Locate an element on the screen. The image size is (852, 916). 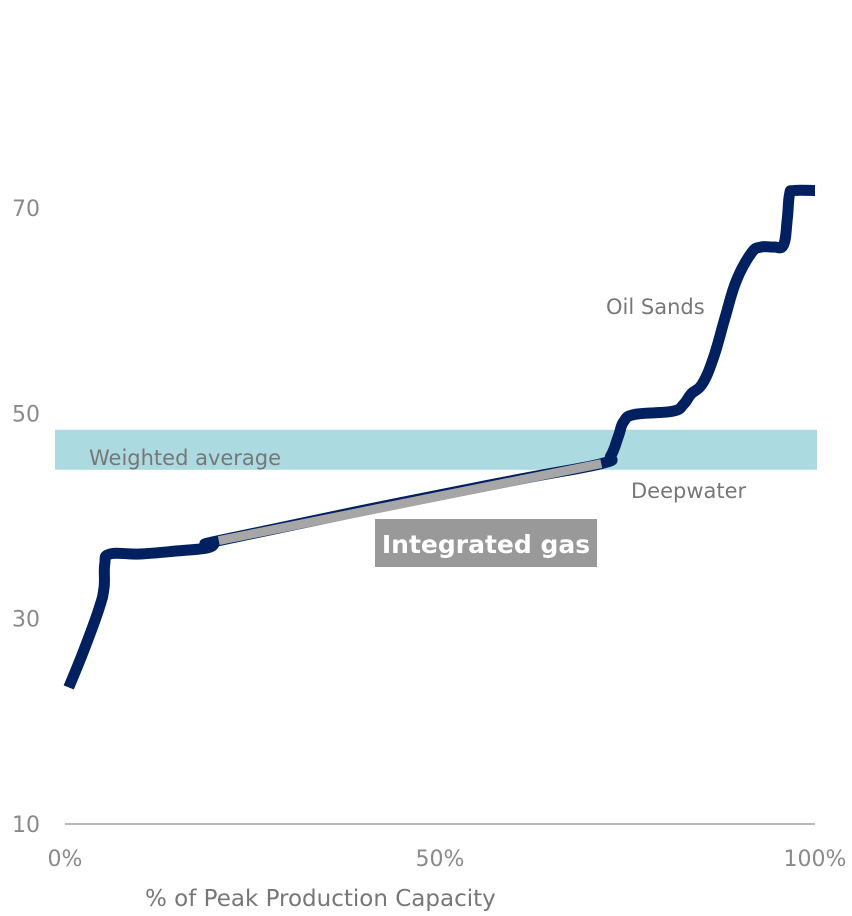
x-tick-label: 0% is located at coordinates (65, 859).